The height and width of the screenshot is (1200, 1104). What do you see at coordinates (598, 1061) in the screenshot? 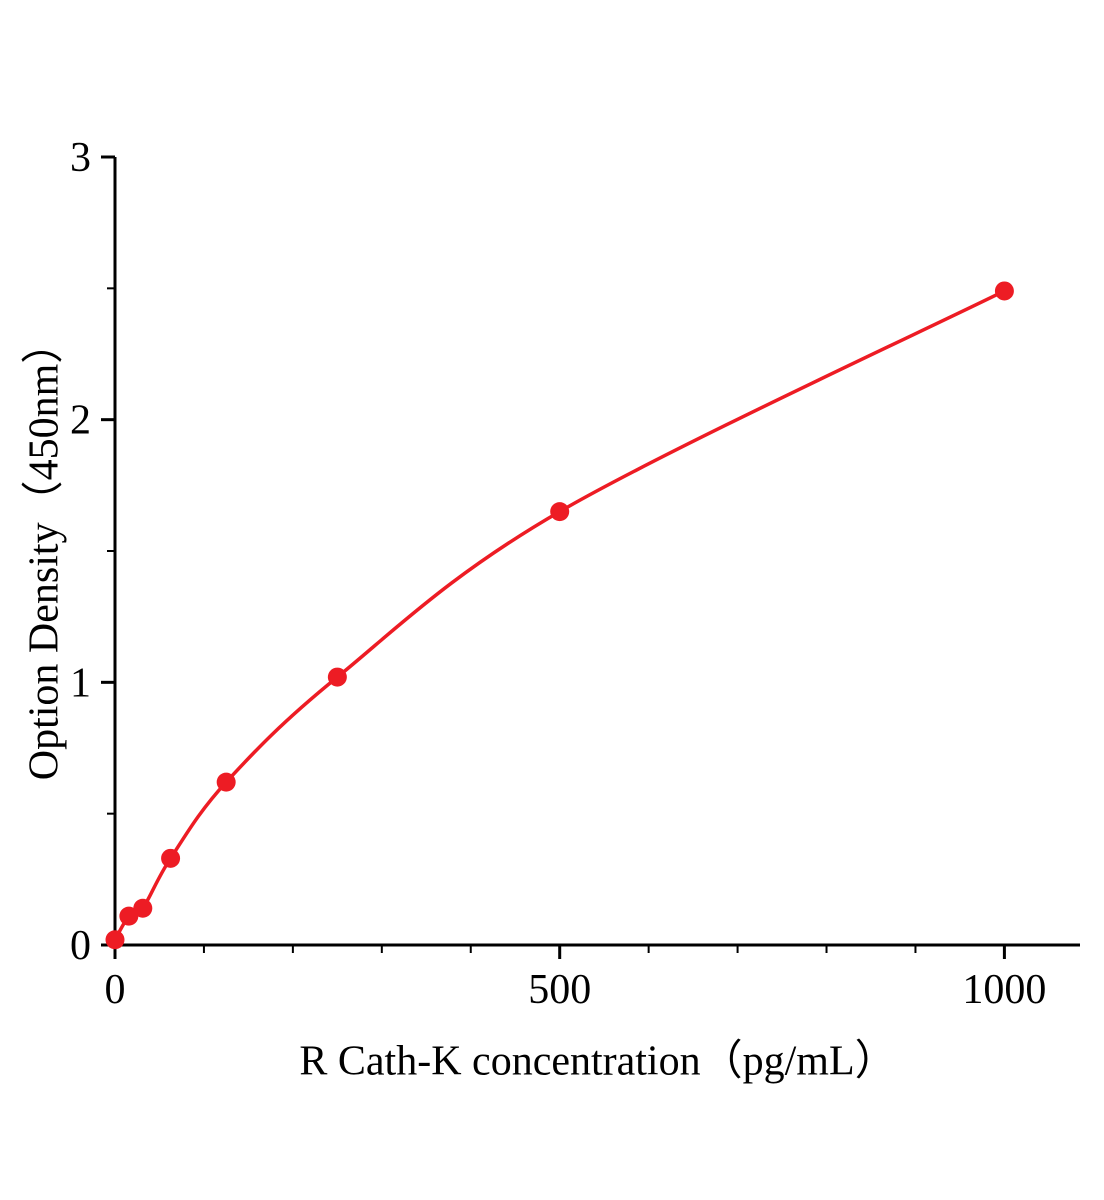
I see `x-axis-title: R Cath-K concentration（pg/mL）` at bounding box center [598, 1061].